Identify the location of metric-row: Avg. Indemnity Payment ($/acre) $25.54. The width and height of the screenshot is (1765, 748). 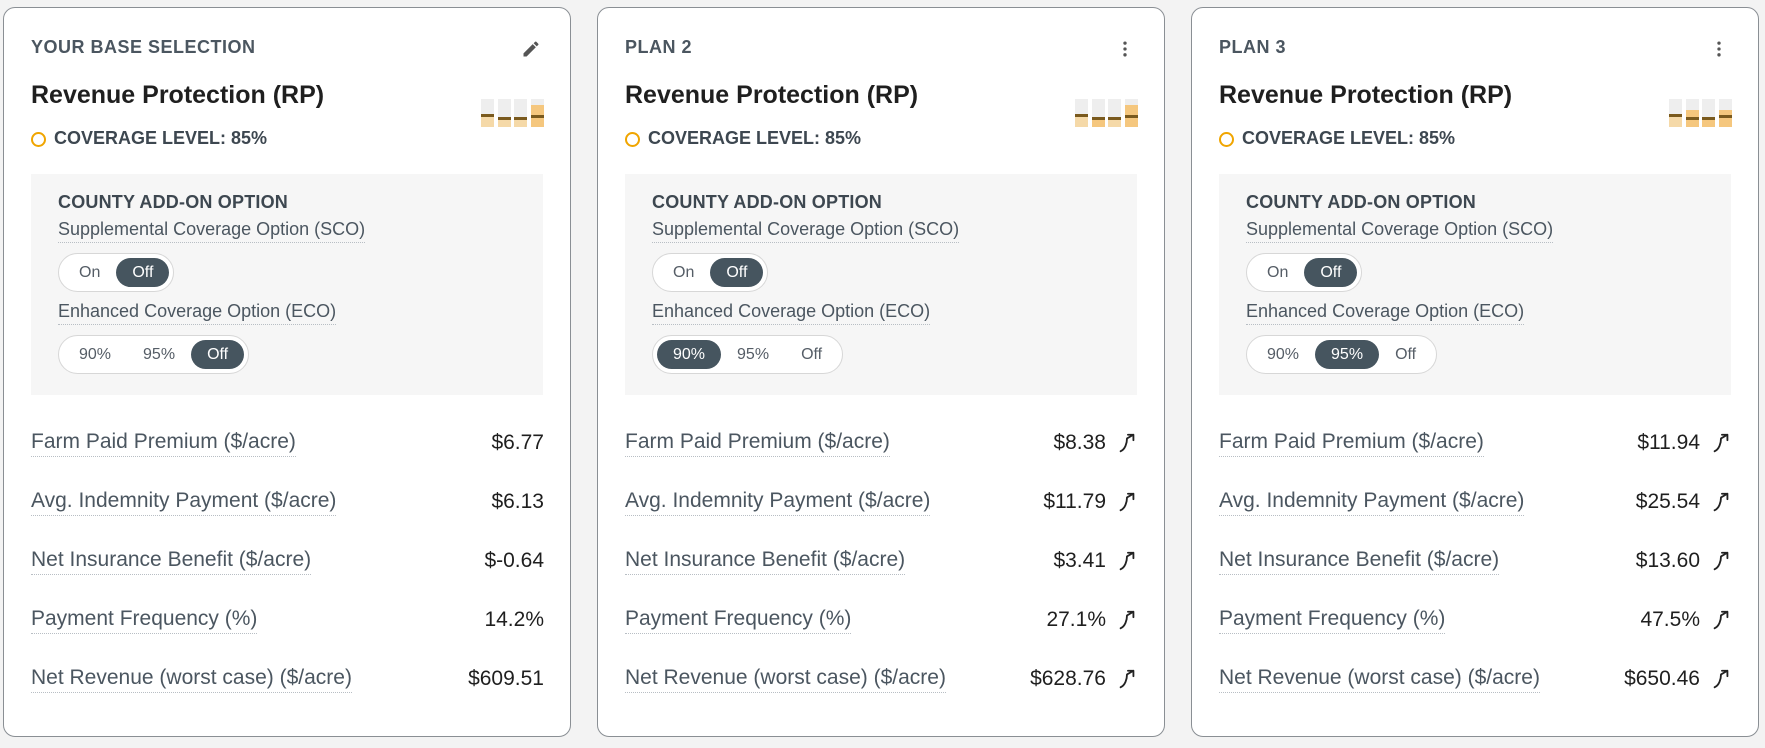
(1475, 502).